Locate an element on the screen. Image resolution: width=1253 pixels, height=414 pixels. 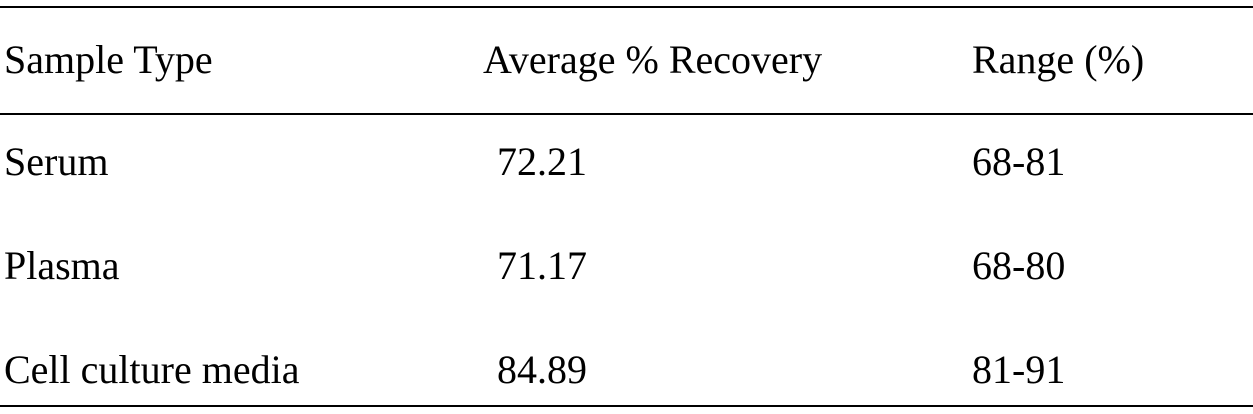
body-cell: Plasma is located at coordinates (62, 265).